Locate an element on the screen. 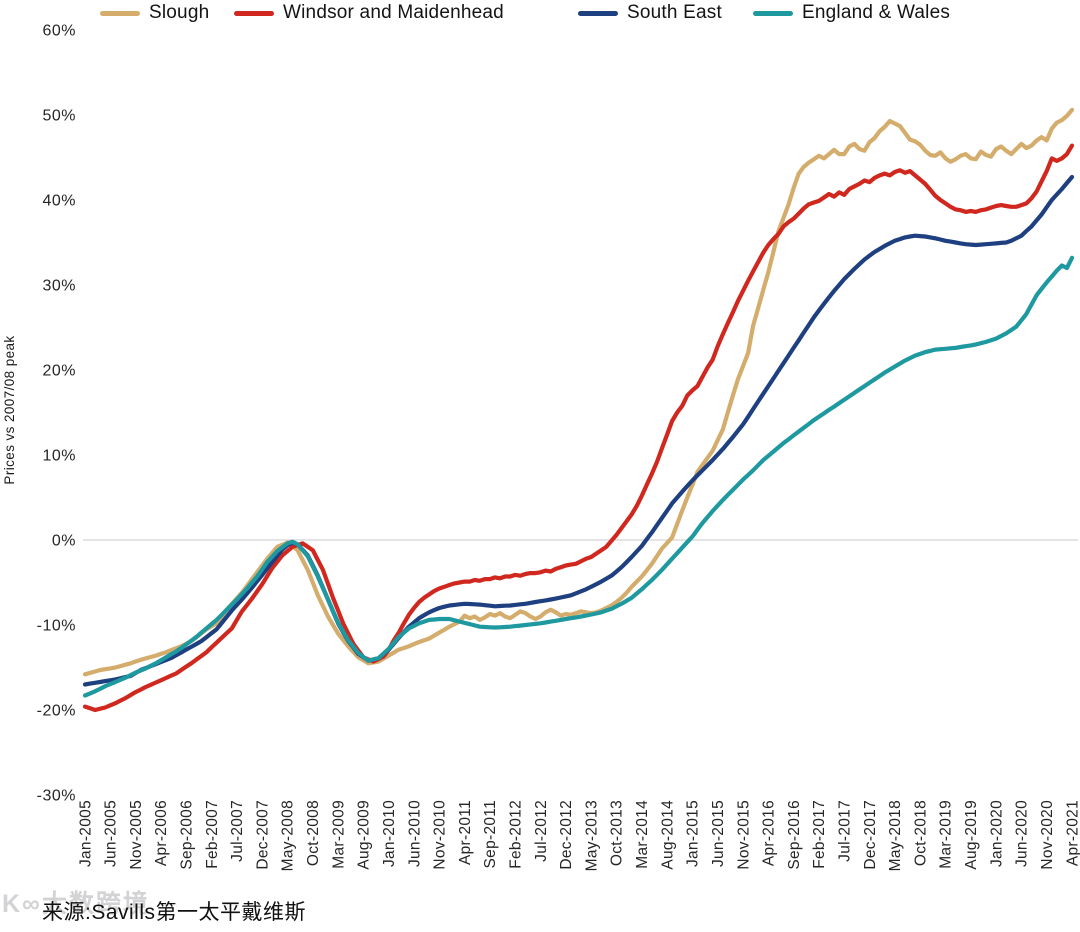 This screenshot has width=1080, height=932. x-tick-label: Dec-2007 is located at coordinates (262, 835).